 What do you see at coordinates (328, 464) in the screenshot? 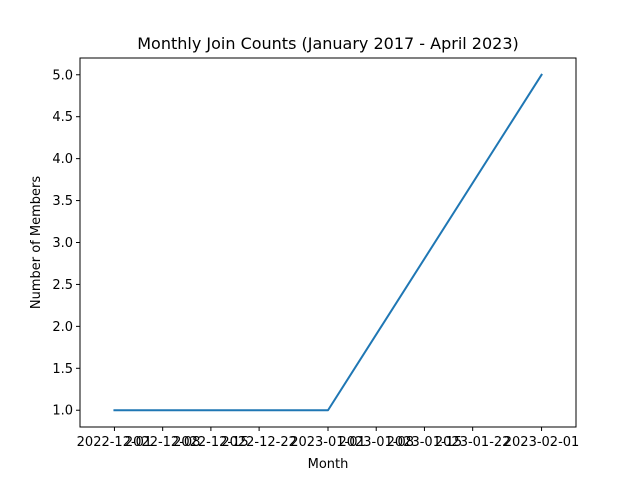
I see `x-axis-title: Month` at bounding box center [328, 464].